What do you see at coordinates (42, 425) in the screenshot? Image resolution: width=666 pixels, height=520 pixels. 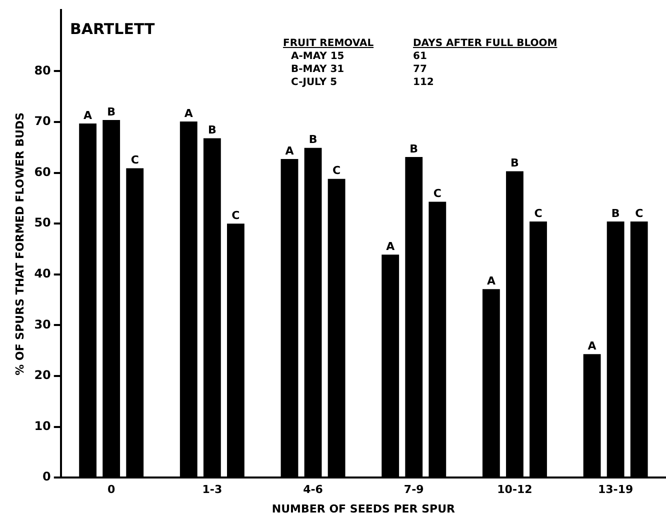 I see `y-tick-label: 10` at bounding box center [42, 425].